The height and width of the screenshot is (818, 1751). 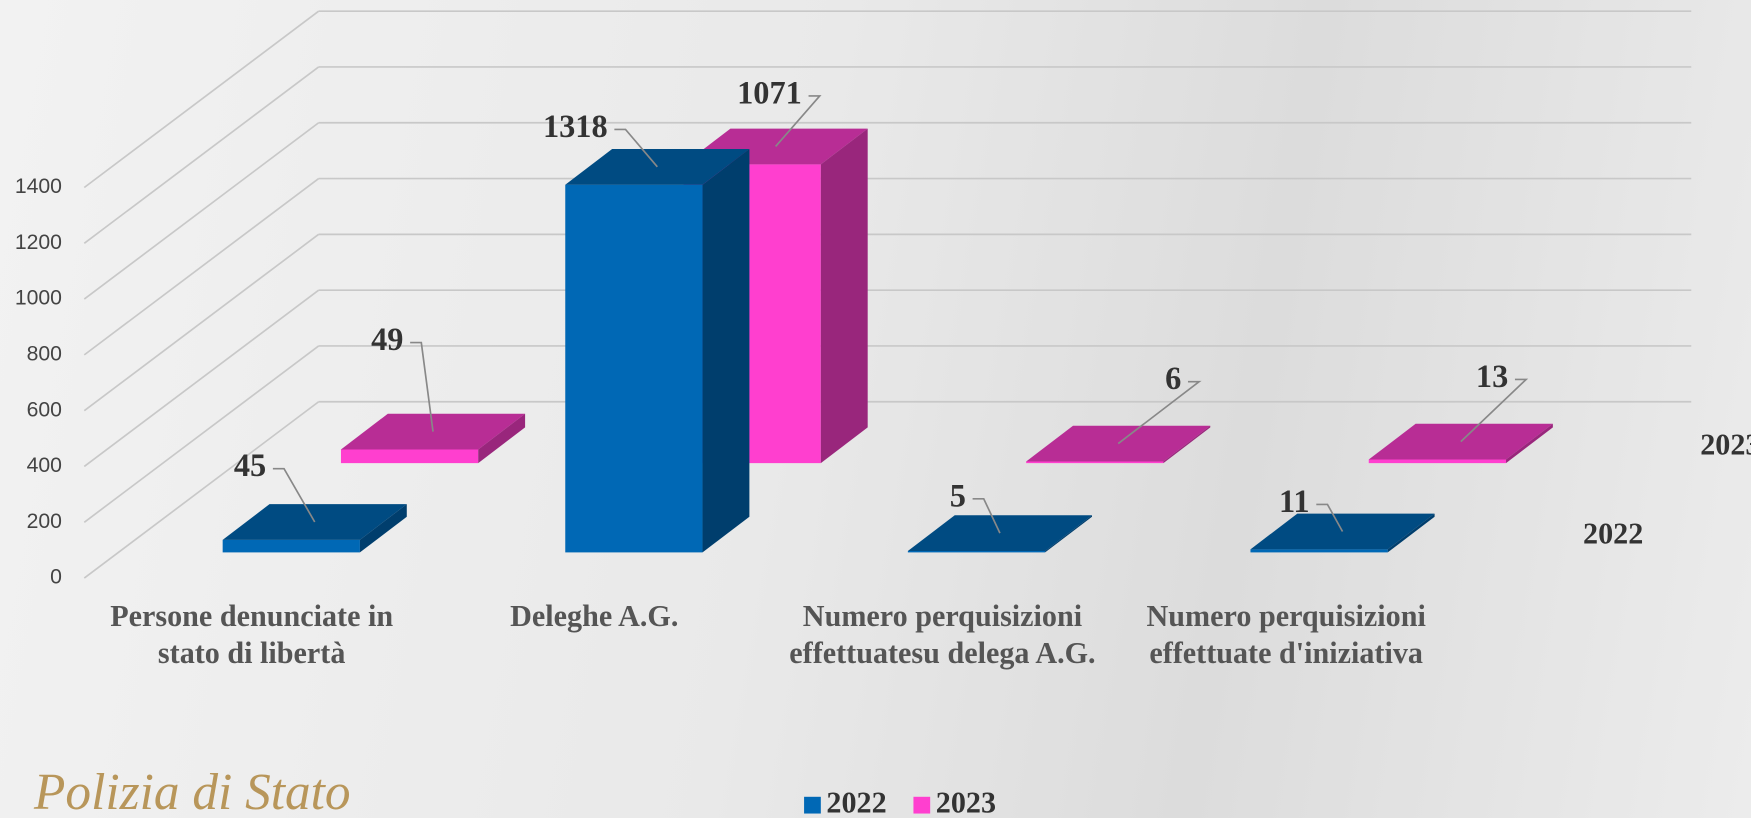 I want to click on y-tick-label: 1200, so click(x=38, y=242).